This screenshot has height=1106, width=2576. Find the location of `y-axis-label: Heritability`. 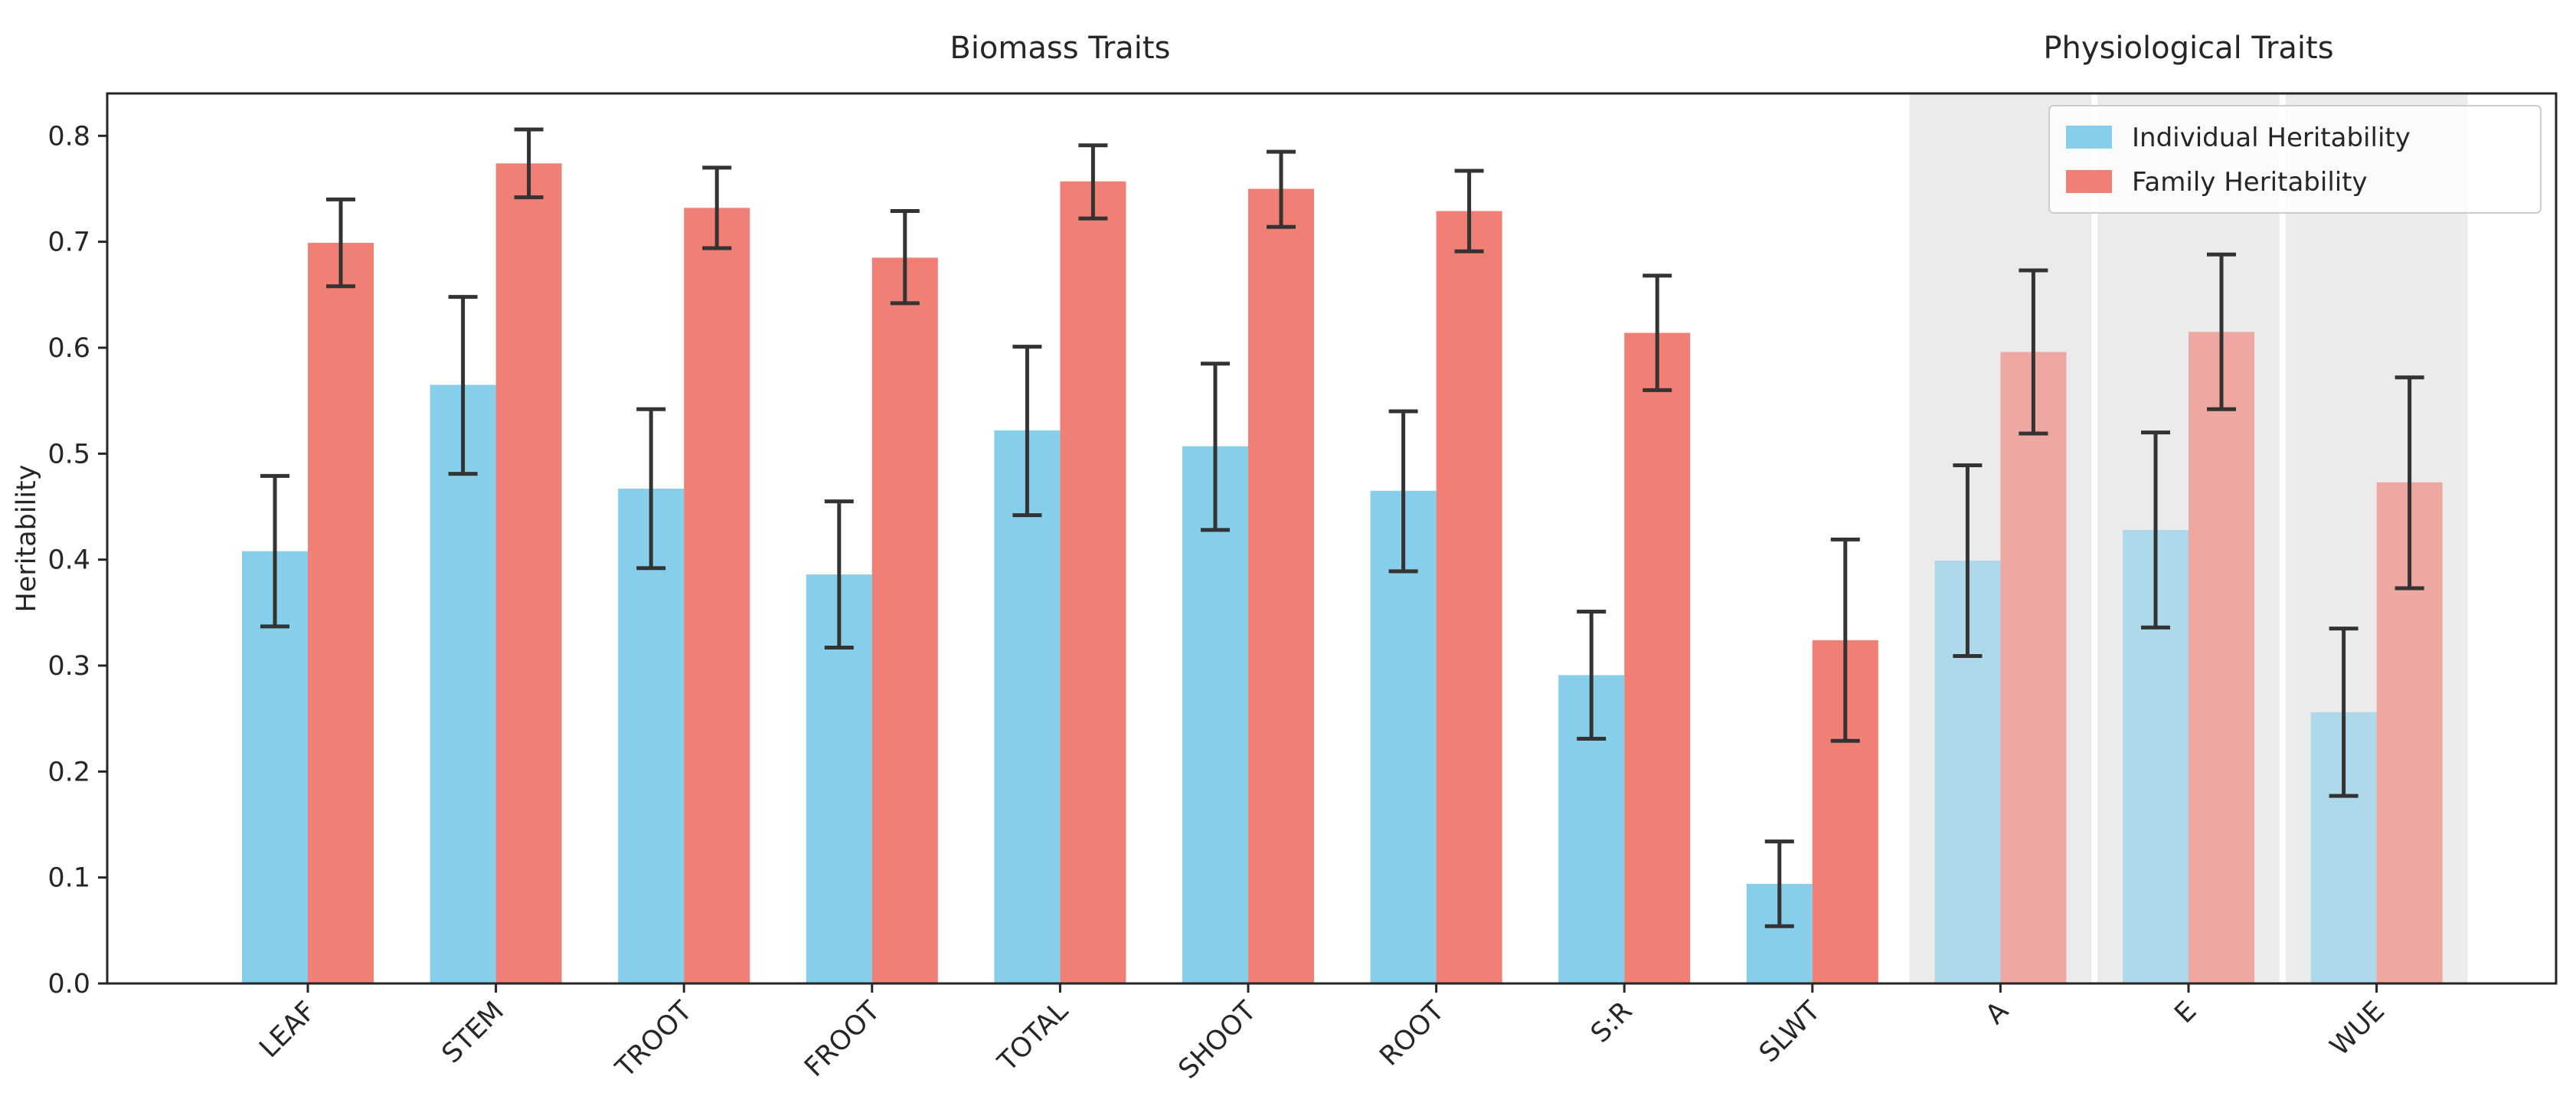

y-axis-label: Heritability is located at coordinates (26, 539).